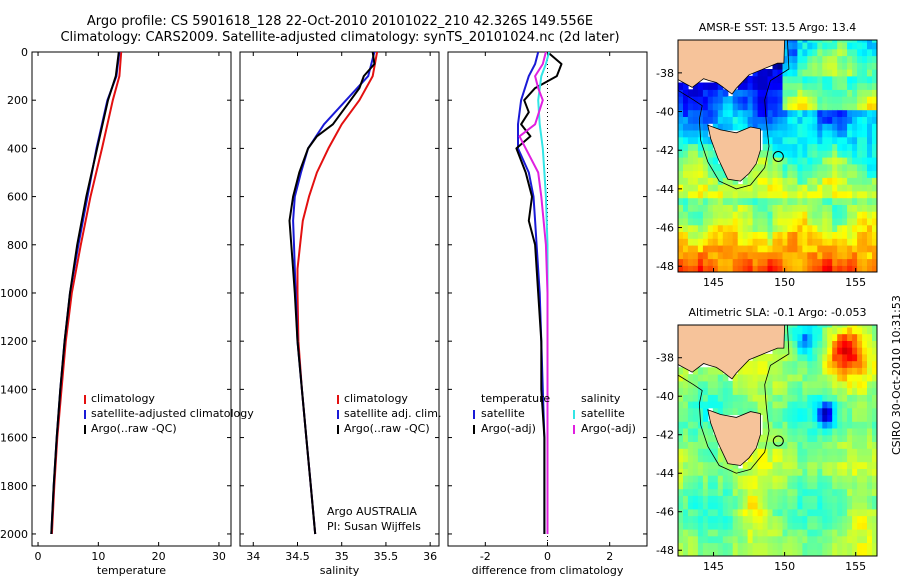 This screenshot has height=580, width=900. What do you see at coordinates (17, 100) in the screenshot?
I see `y-tick-label: 200` at bounding box center [17, 100].